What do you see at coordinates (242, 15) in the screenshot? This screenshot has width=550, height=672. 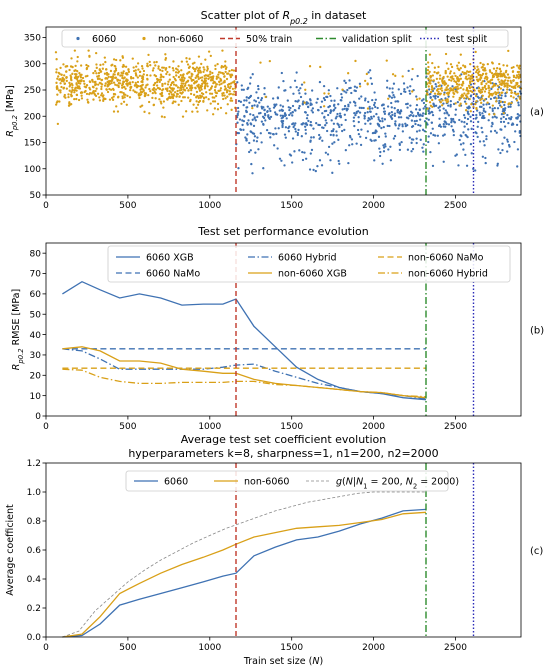 I see `text-run: Scatter plot of` at bounding box center [242, 15].